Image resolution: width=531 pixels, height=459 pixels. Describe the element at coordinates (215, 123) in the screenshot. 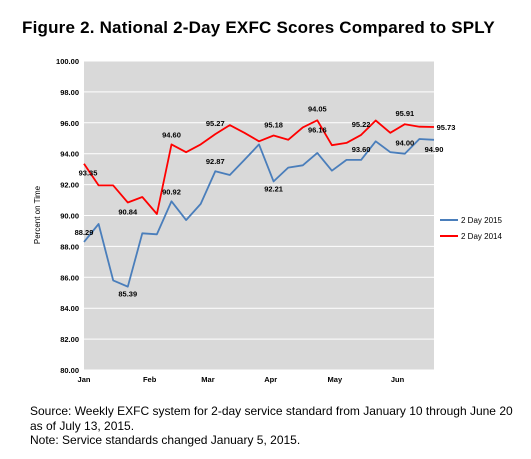

I see `data-label: 95.27` at that location.